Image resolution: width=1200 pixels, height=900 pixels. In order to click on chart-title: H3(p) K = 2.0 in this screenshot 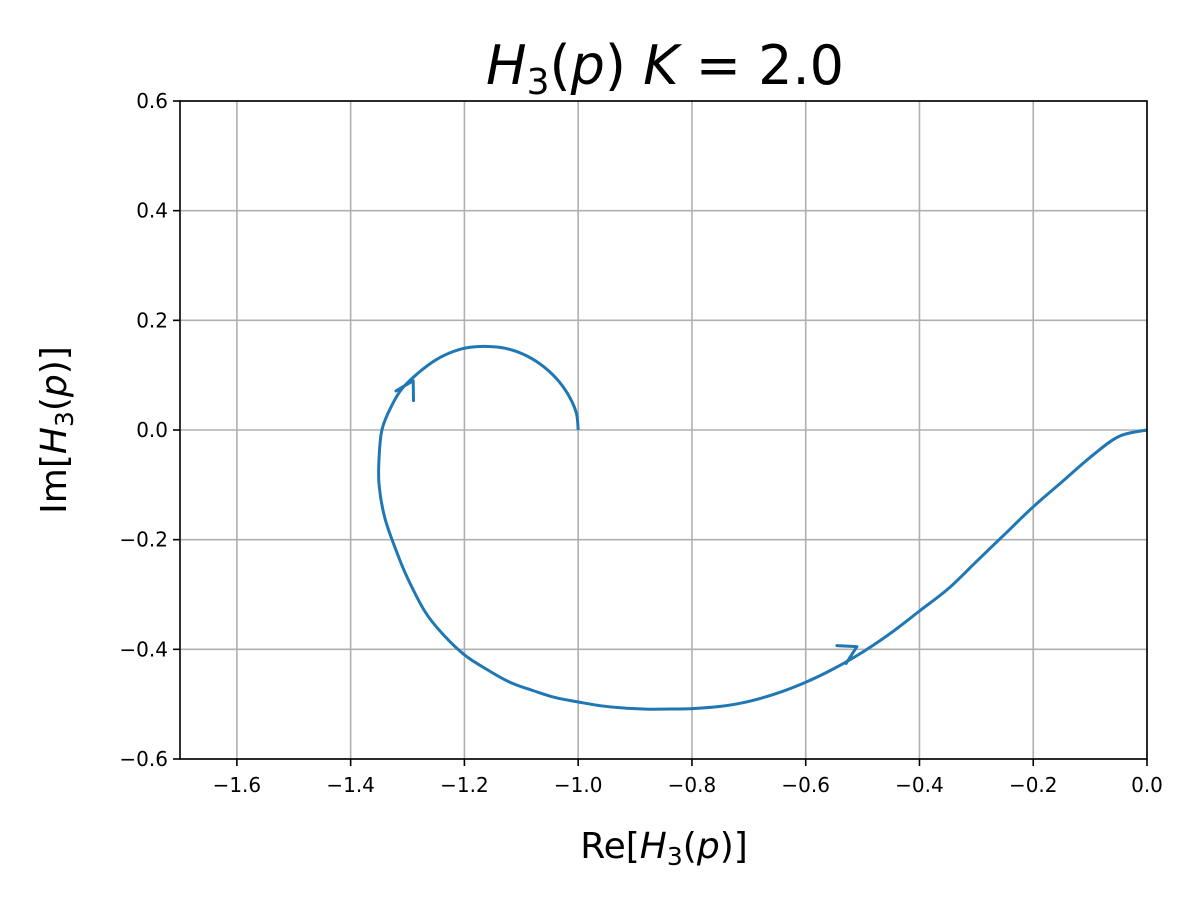, I will do `click(665, 68)`.